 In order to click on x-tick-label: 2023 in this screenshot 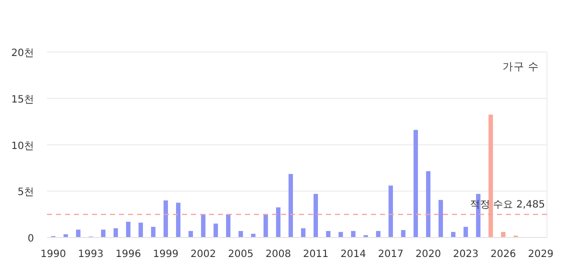, I will do `click(465, 254)`.